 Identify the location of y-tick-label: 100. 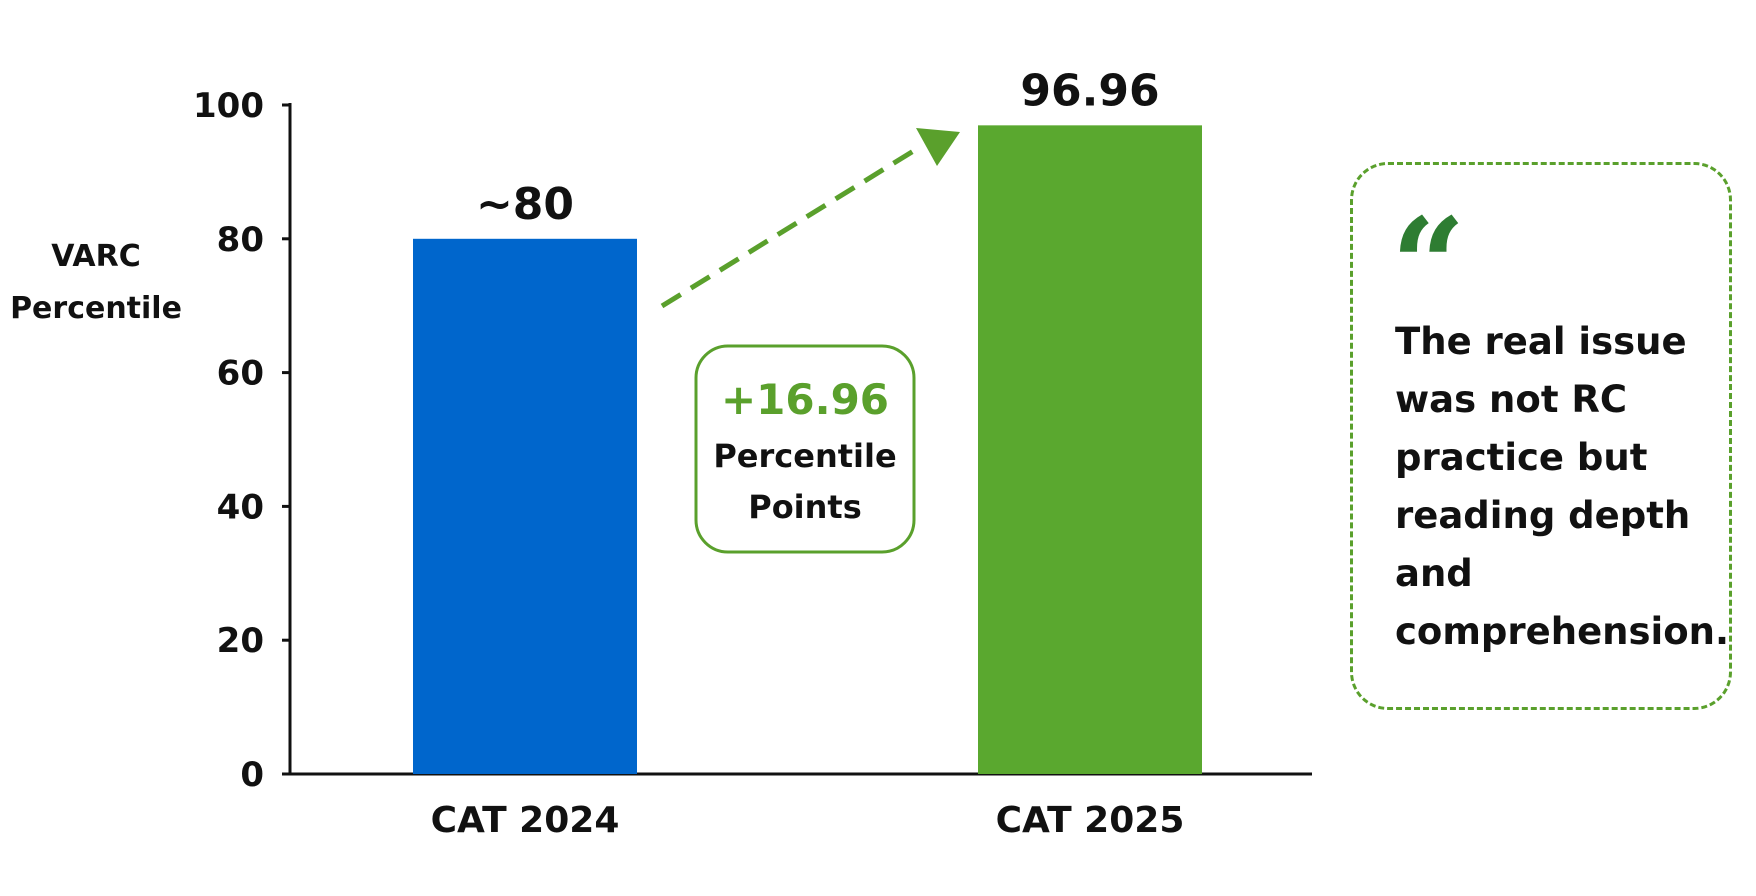
(228, 106).